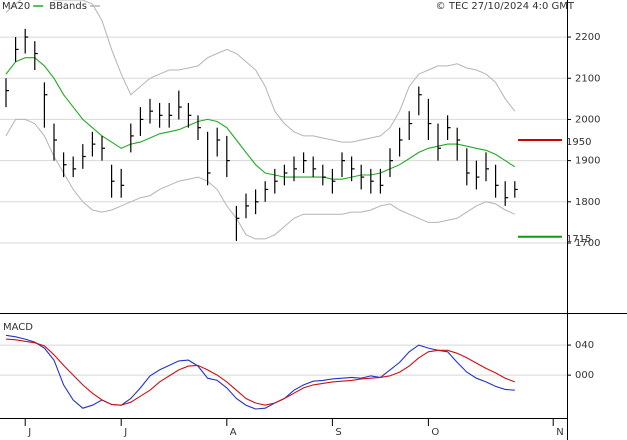 The image size is (627, 440). I want to click on y-tick-label: 2000, so click(587, 119).